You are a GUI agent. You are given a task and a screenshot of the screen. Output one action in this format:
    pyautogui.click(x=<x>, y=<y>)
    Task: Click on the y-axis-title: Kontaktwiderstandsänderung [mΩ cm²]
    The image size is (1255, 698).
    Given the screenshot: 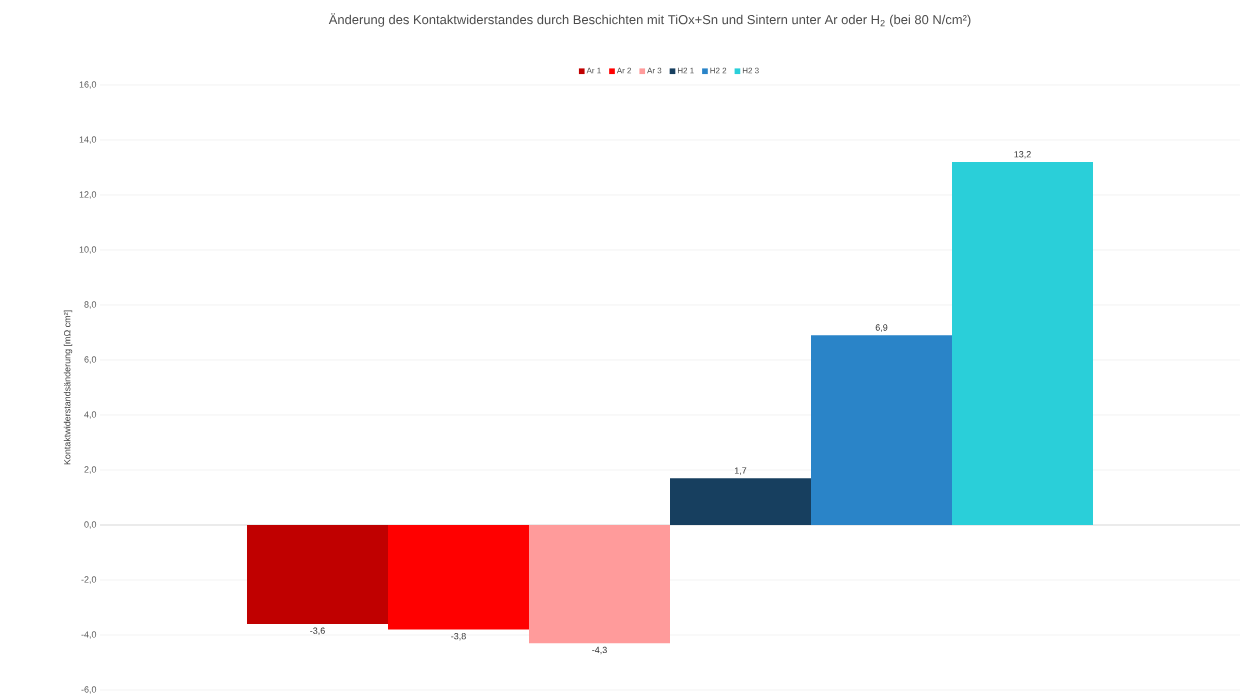 What is the action you would take?
    pyautogui.click(x=68, y=387)
    